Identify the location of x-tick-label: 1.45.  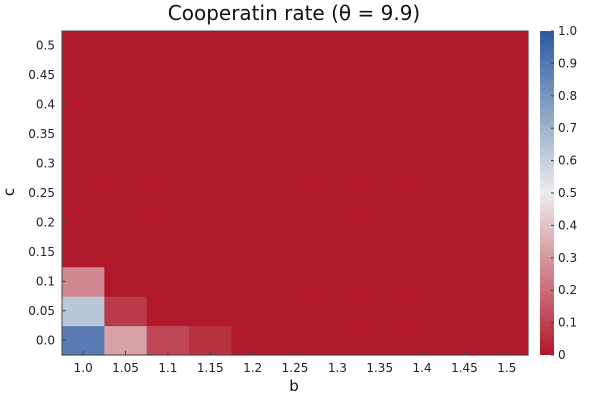
(464, 368).